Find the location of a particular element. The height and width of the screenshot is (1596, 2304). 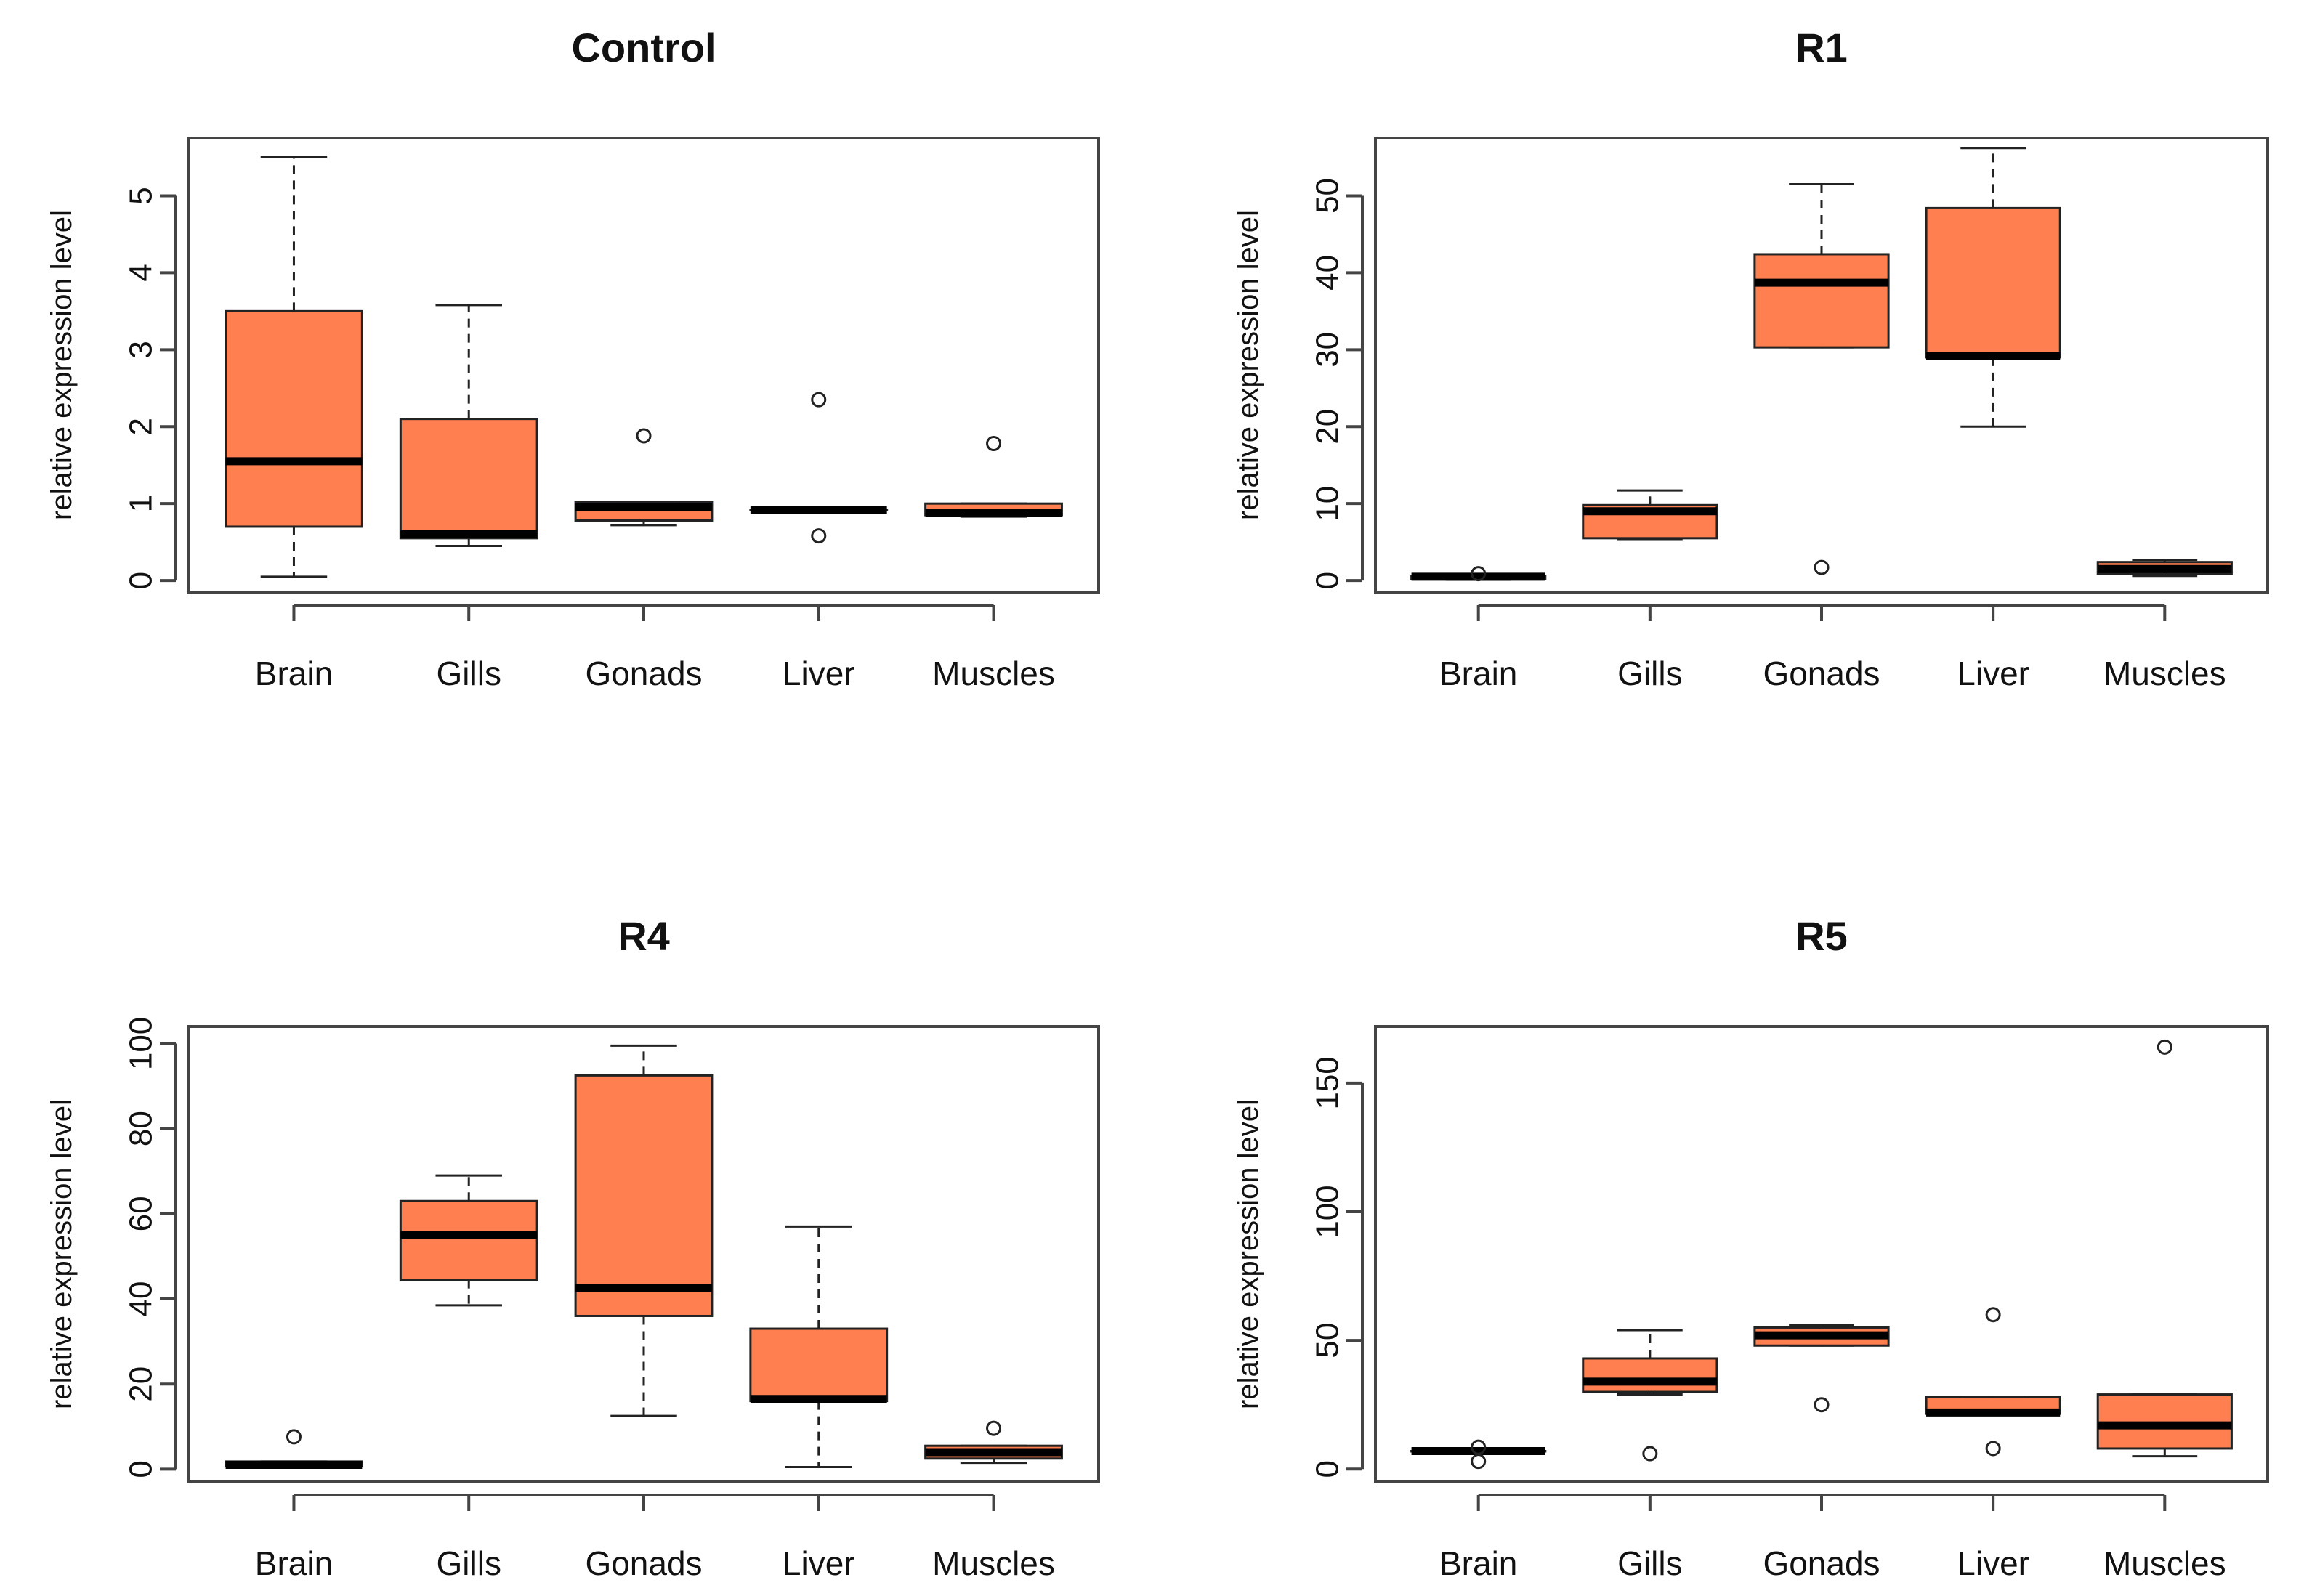

y-tick-label: 80 is located at coordinates (141, 1129).